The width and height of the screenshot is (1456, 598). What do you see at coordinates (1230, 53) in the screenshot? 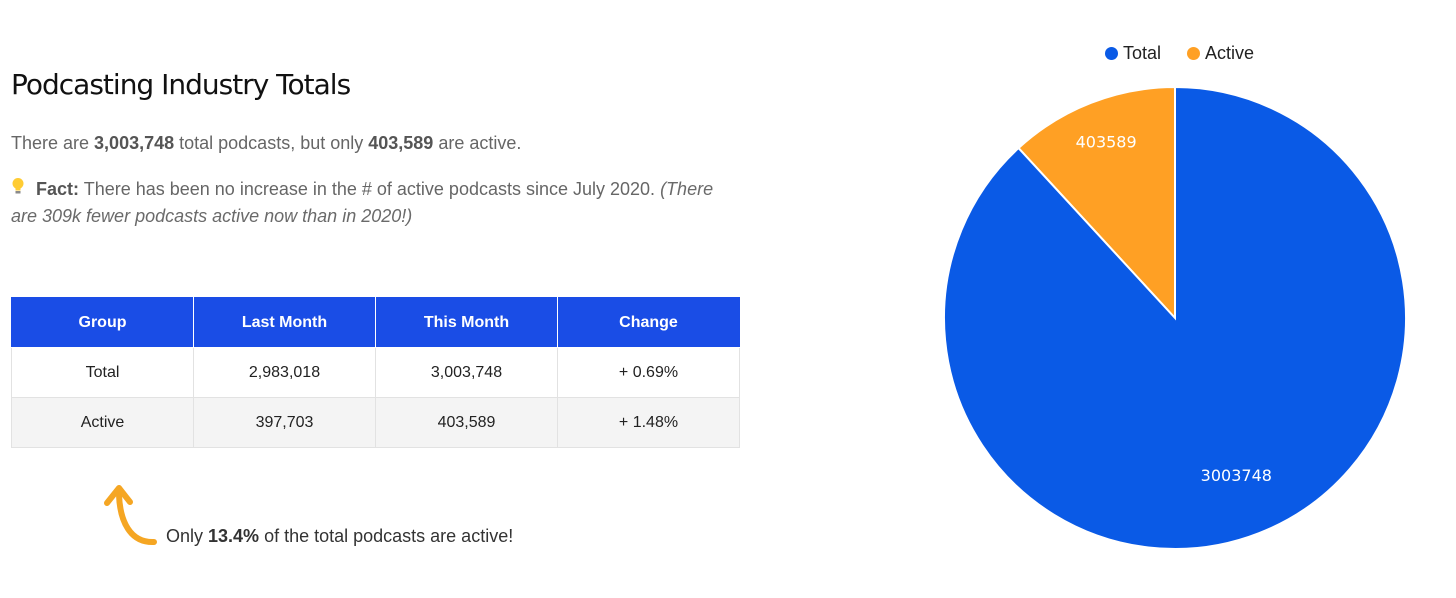
I see `legend-label-active: Active` at bounding box center [1230, 53].